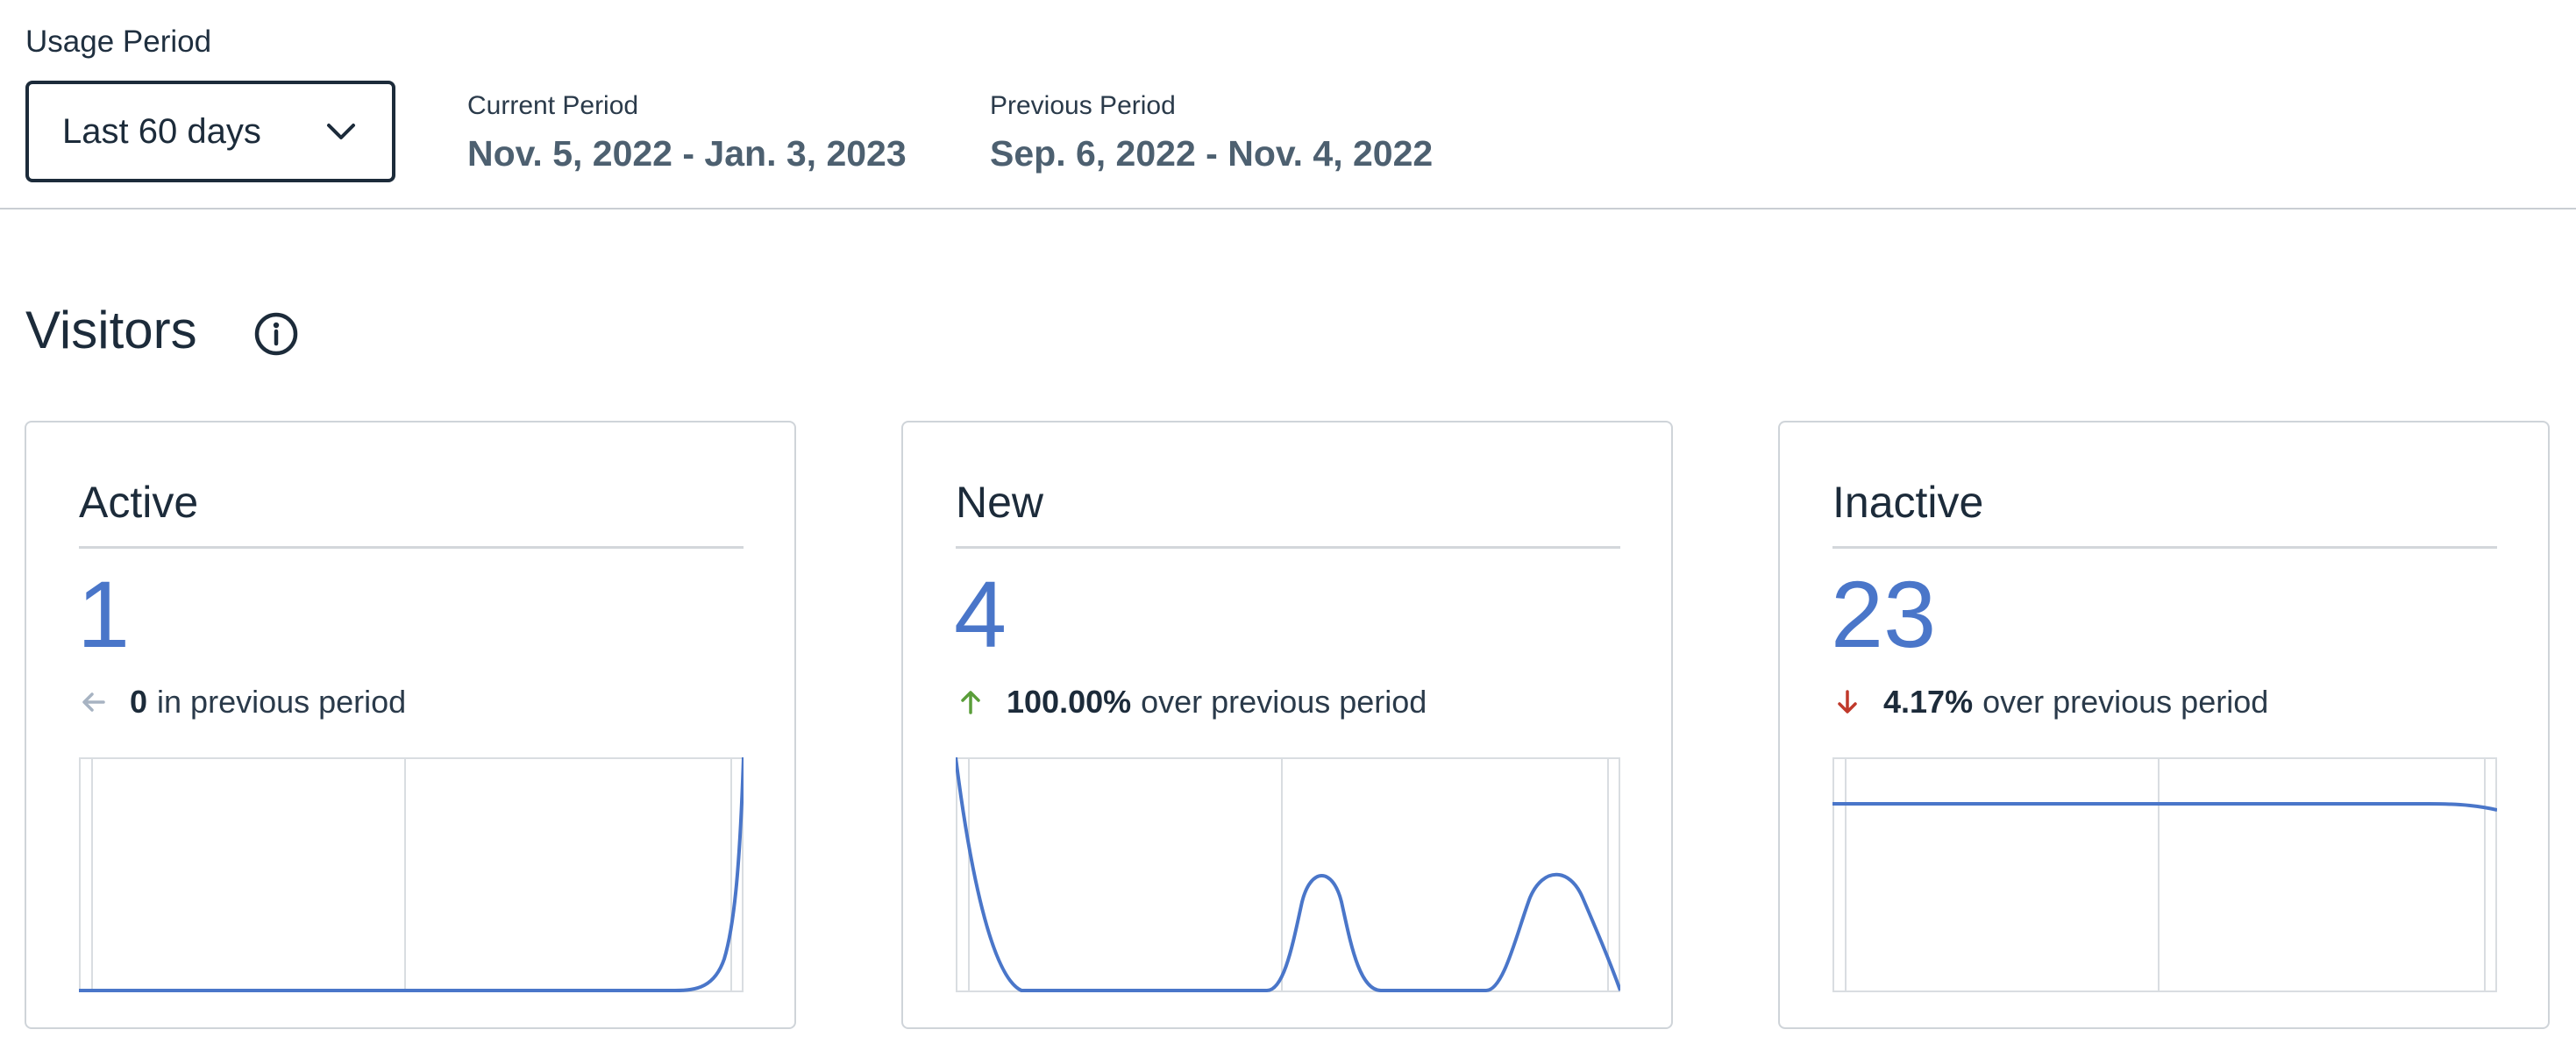 Image resolution: width=2576 pixels, height=1058 pixels. What do you see at coordinates (687, 153) in the screenshot?
I see `current-period-range: Nov. 5, 2022 - Jan. 3, 2023` at bounding box center [687, 153].